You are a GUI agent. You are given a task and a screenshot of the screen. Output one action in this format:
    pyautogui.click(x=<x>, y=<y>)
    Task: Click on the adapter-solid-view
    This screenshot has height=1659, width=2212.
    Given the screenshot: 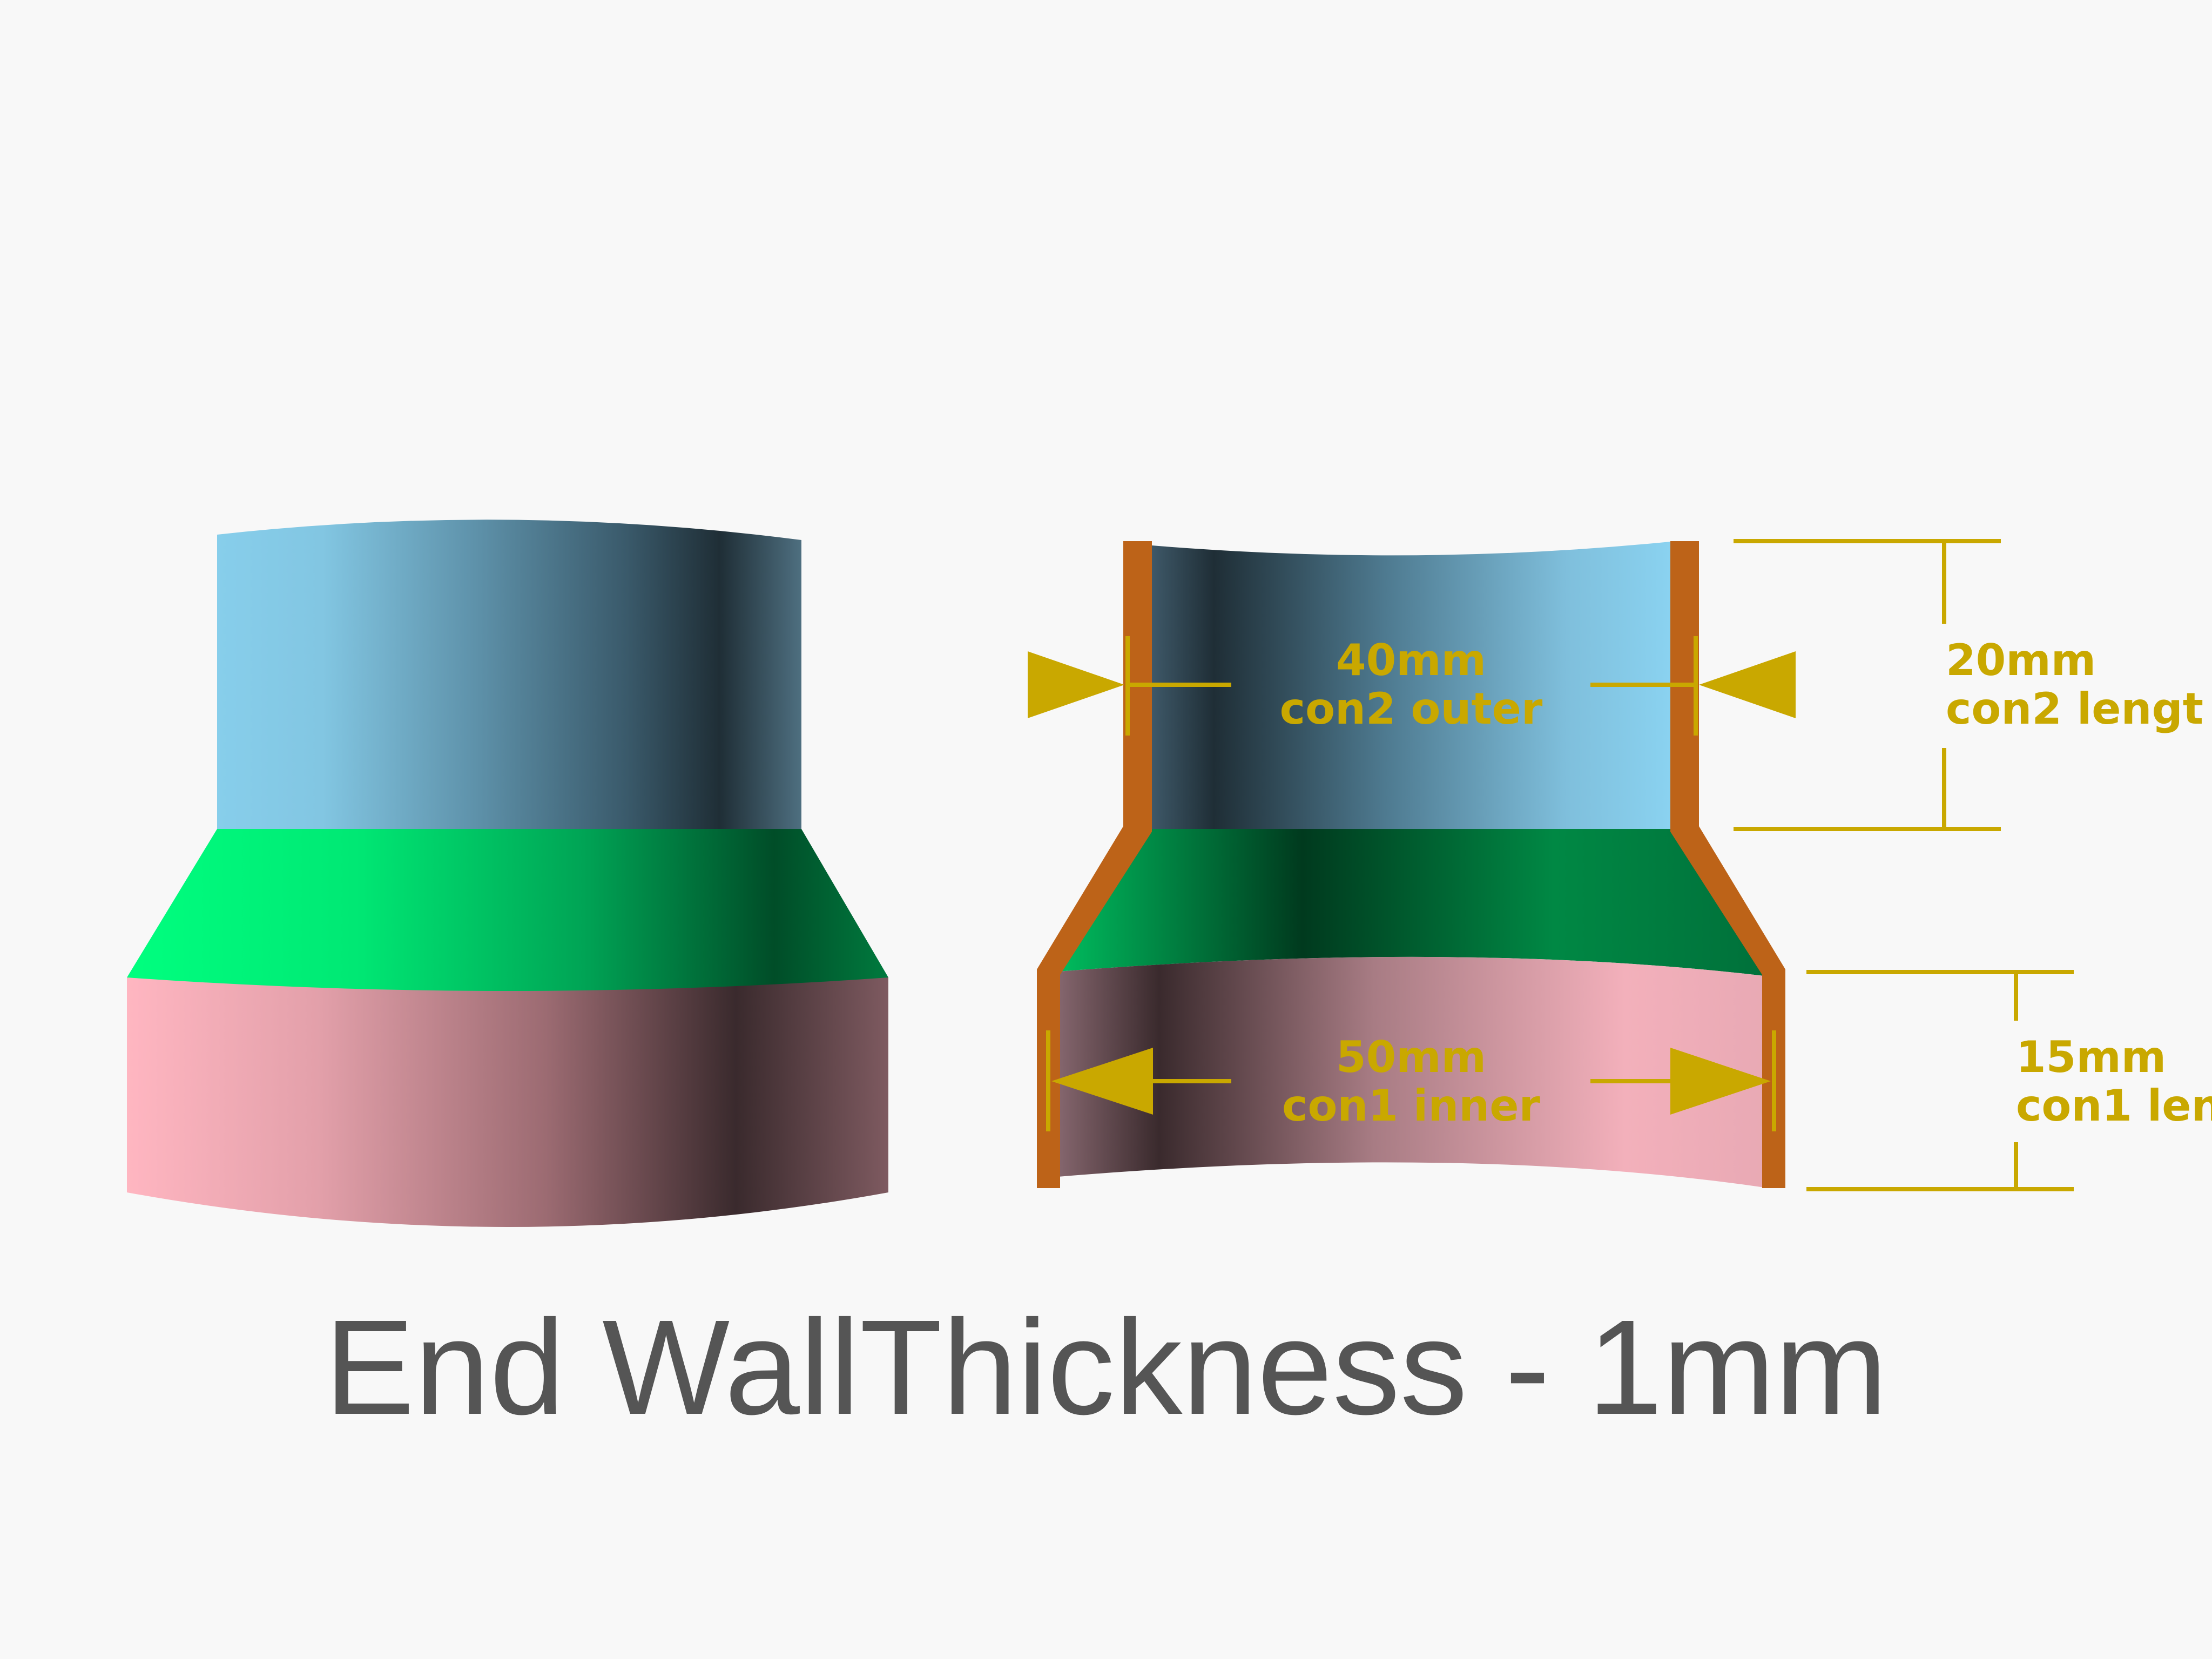 What is the action you would take?
    pyautogui.click(x=507, y=873)
    